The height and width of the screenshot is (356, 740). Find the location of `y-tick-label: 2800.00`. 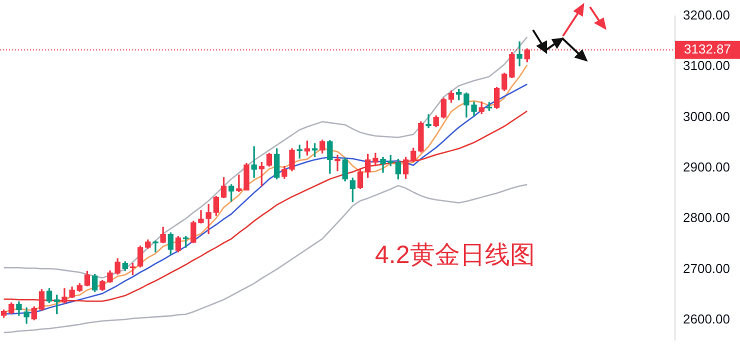

y-tick-label: 2800.00 is located at coordinates (706, 218).